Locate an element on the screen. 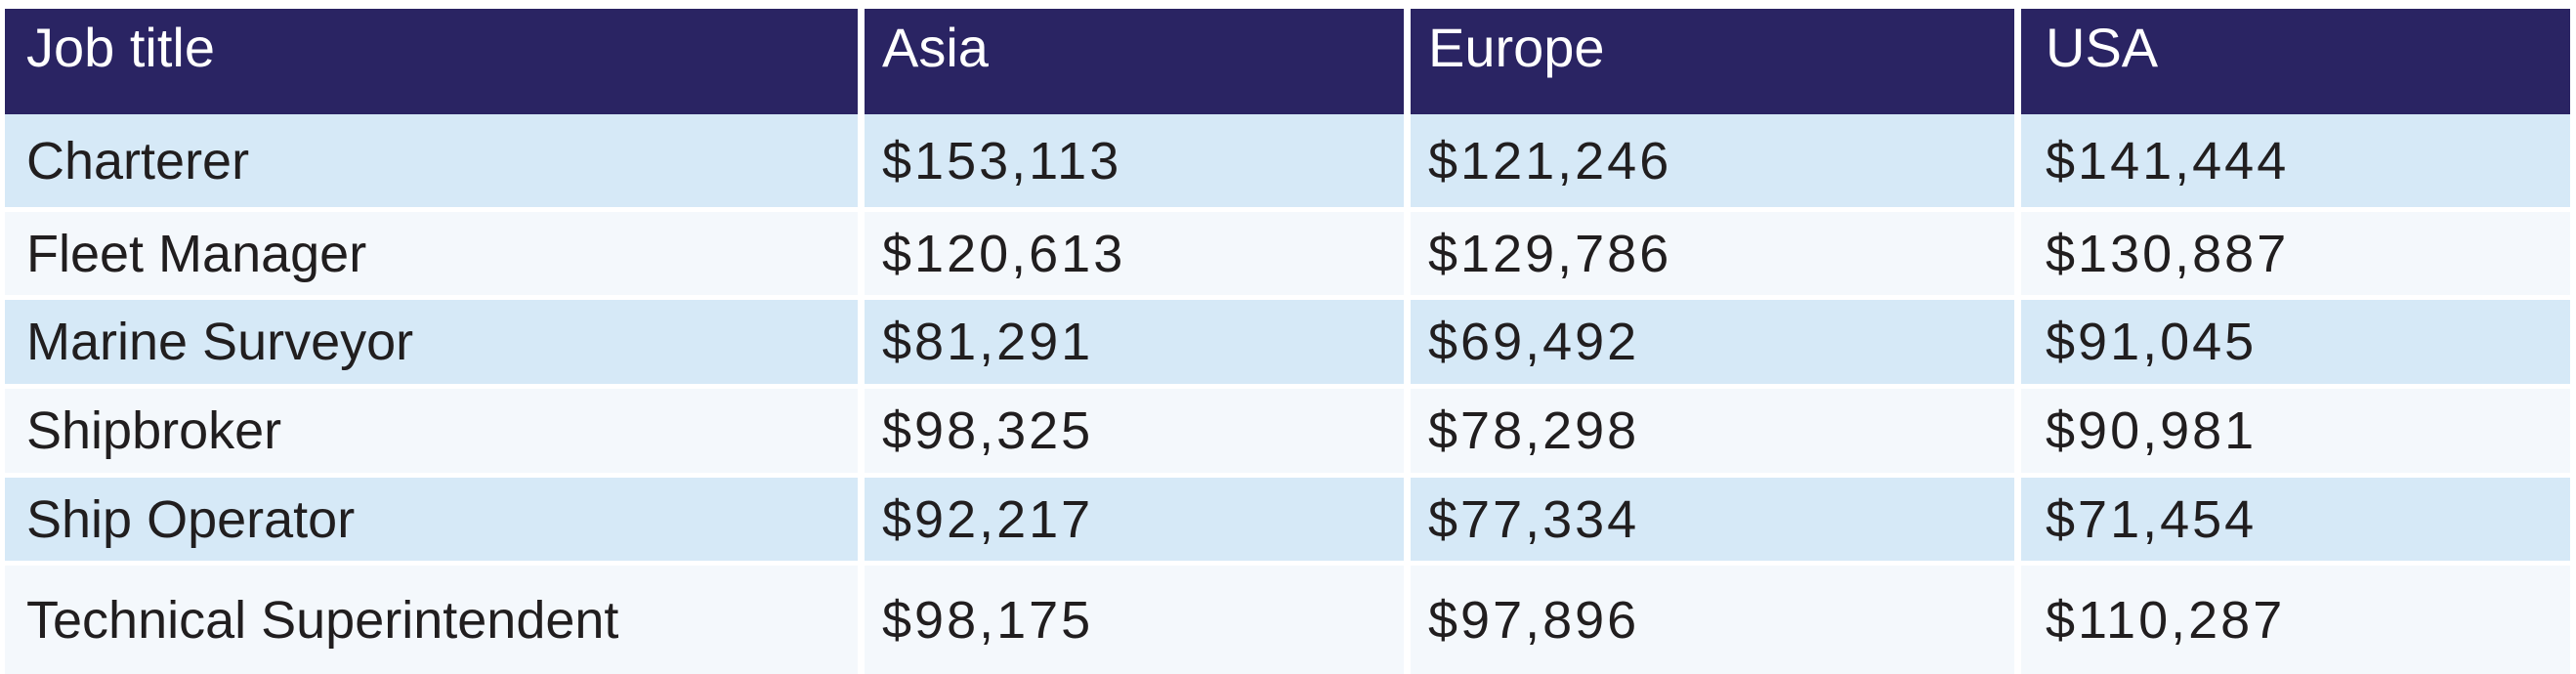  cell-asia: $81,291 is located at coordinates (1134, 342).